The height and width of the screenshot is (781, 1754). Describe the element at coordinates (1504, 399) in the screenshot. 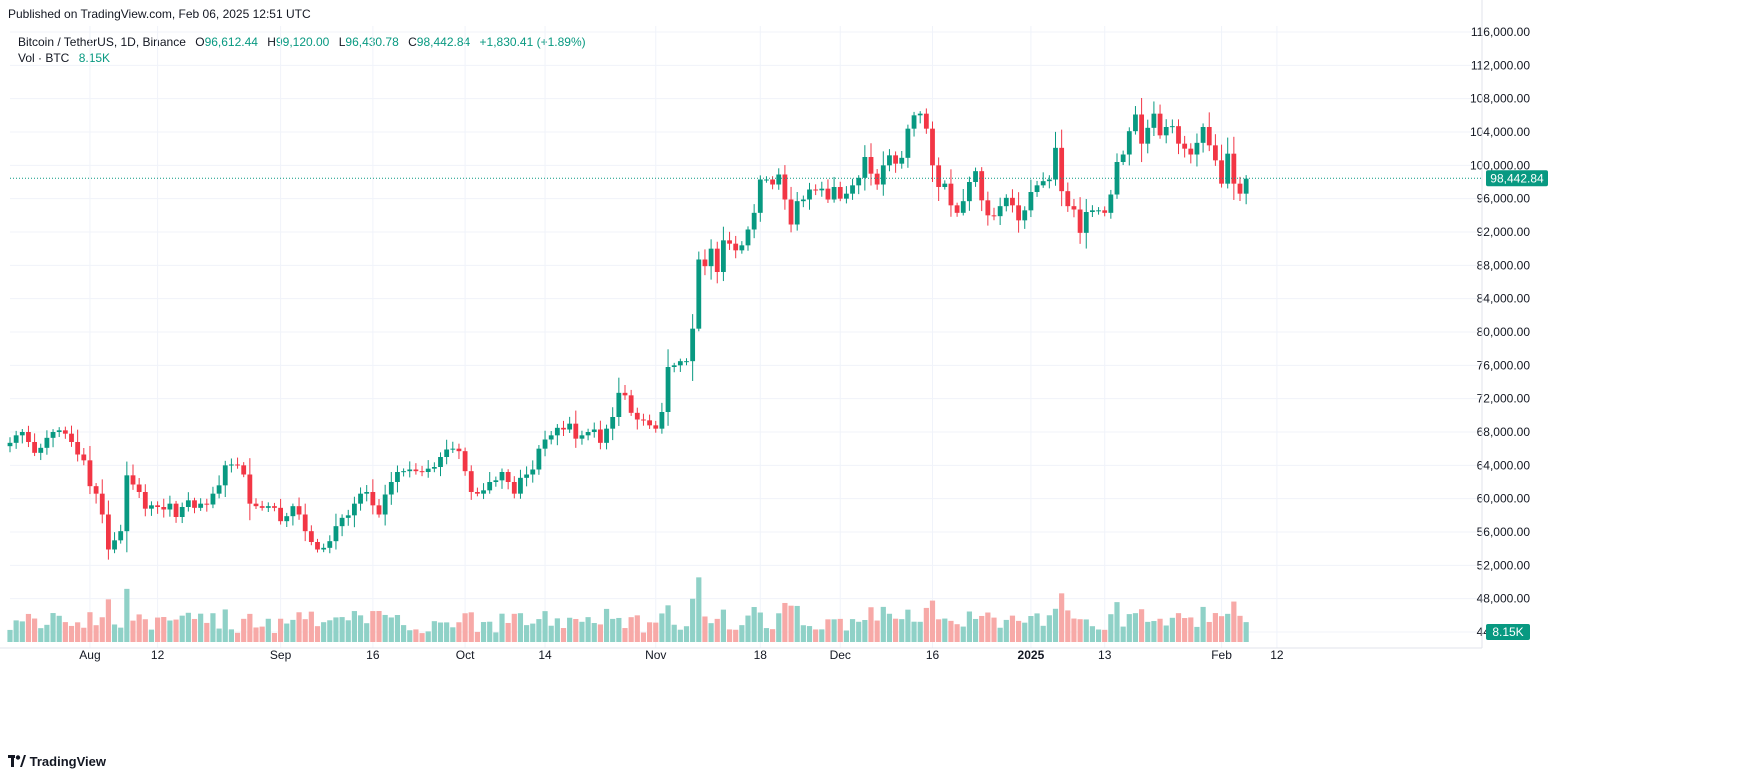

I see `y-tick-label: 72,000.00` at that location.